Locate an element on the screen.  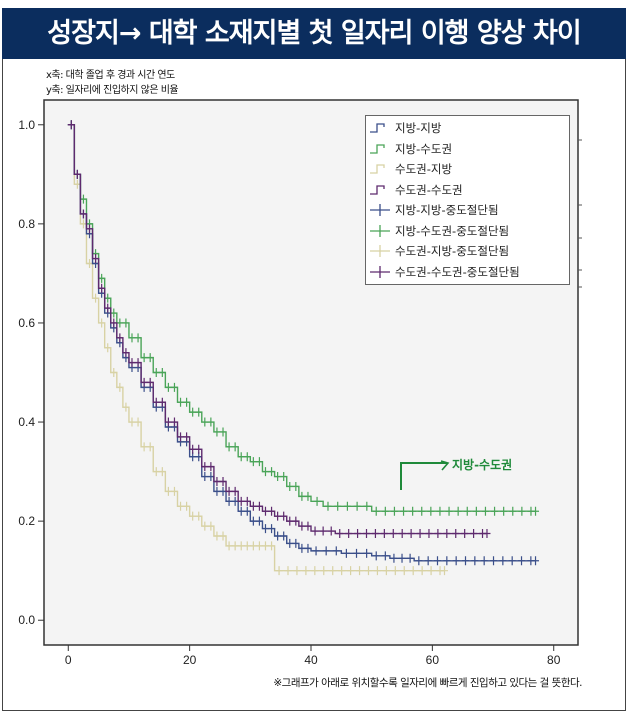
y-tick-label: 0.2 is located at coordinates (26, 521).